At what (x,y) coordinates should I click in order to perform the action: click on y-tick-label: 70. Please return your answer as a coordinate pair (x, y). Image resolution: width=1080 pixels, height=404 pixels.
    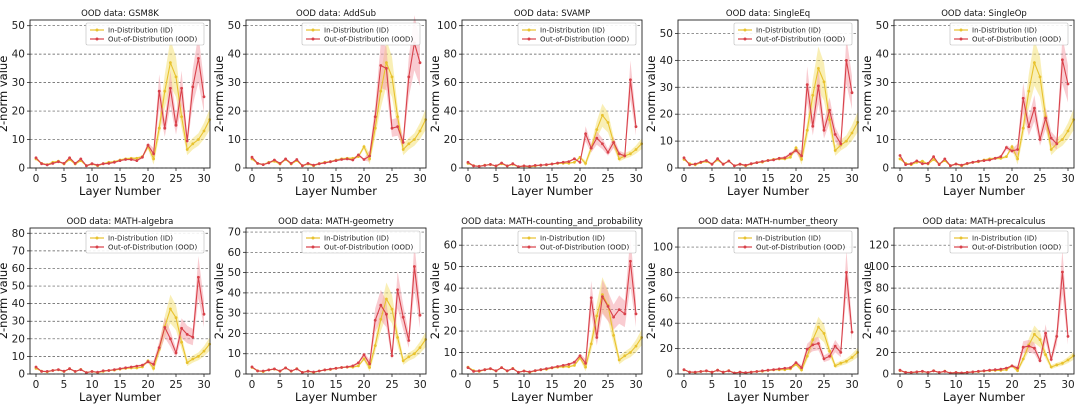
    Looking at the image, I should click on (18, 251).